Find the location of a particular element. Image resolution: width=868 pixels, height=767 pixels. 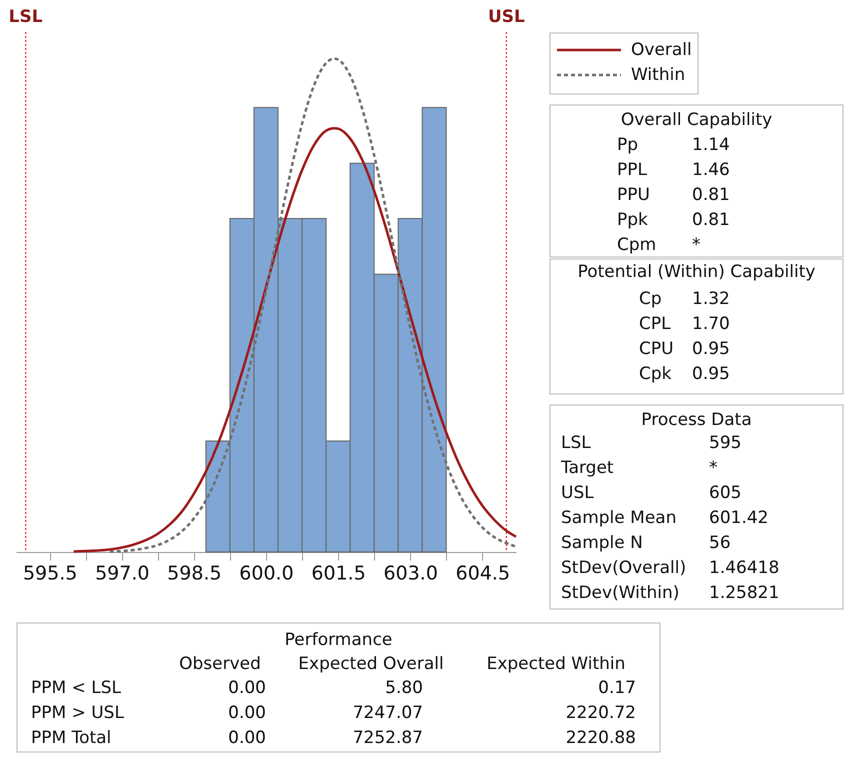

text: 605 is located at coordinates (725, 493).